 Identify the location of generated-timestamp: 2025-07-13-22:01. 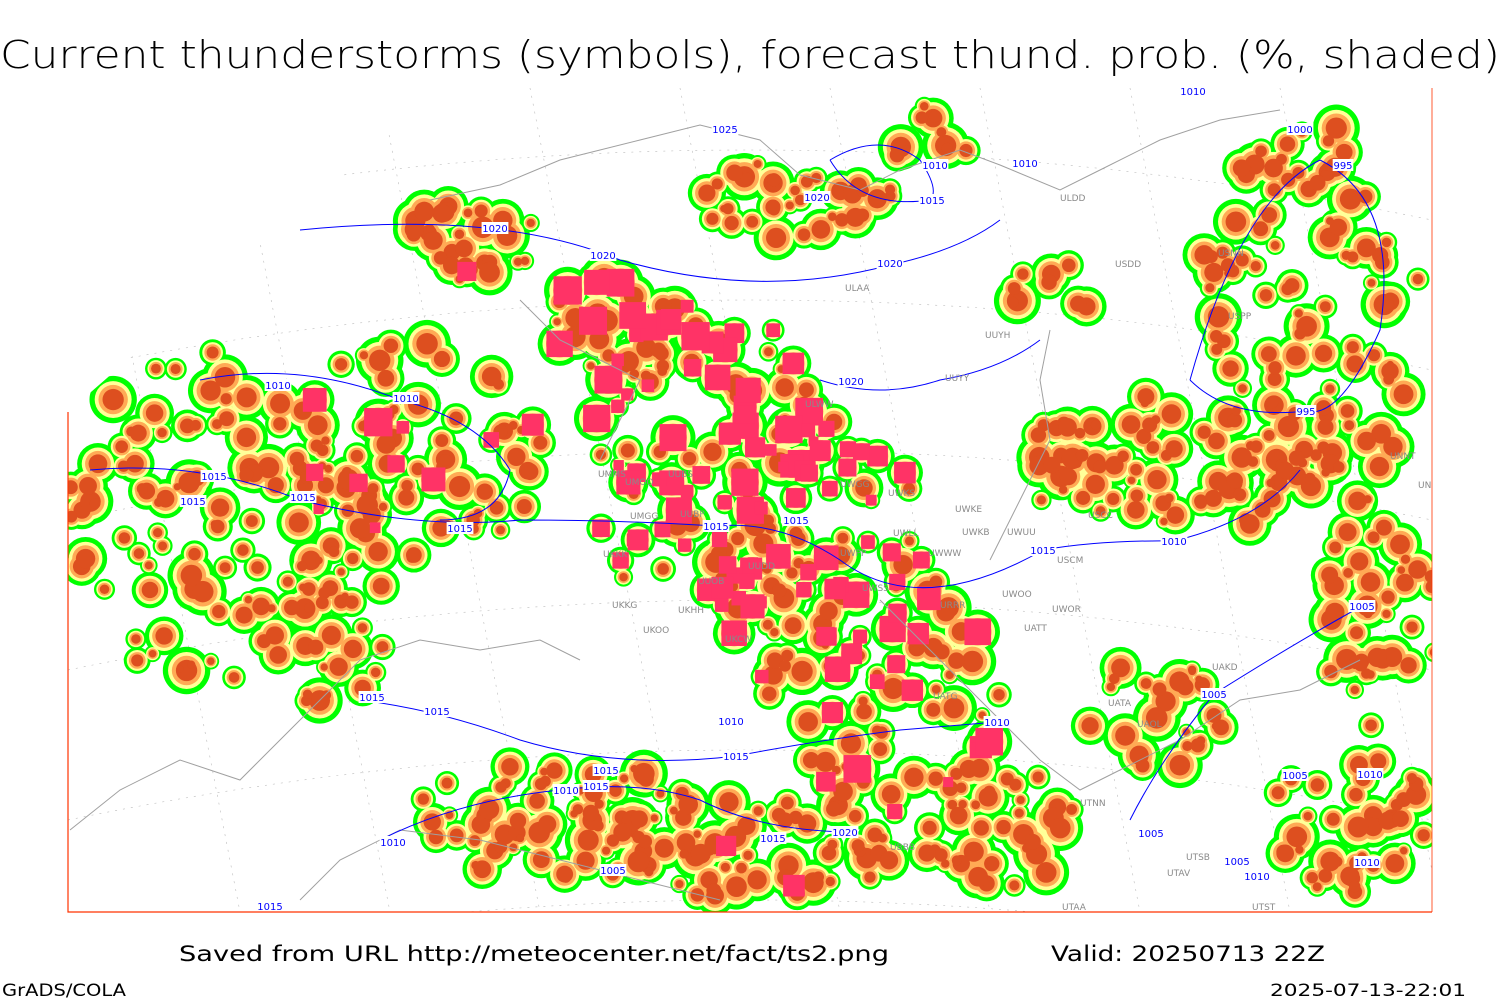
(1368, 990).